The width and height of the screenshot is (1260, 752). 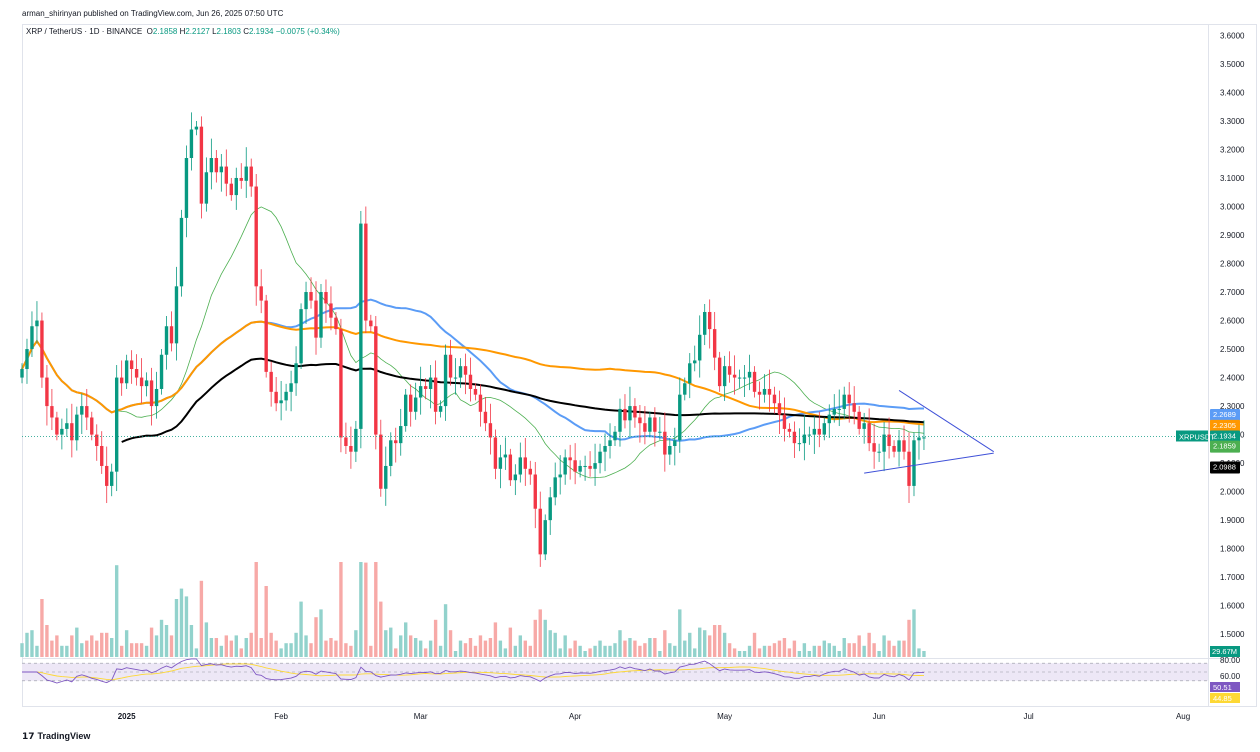 I want to click on high-value: 2.2127, so click(x=197, y=31).